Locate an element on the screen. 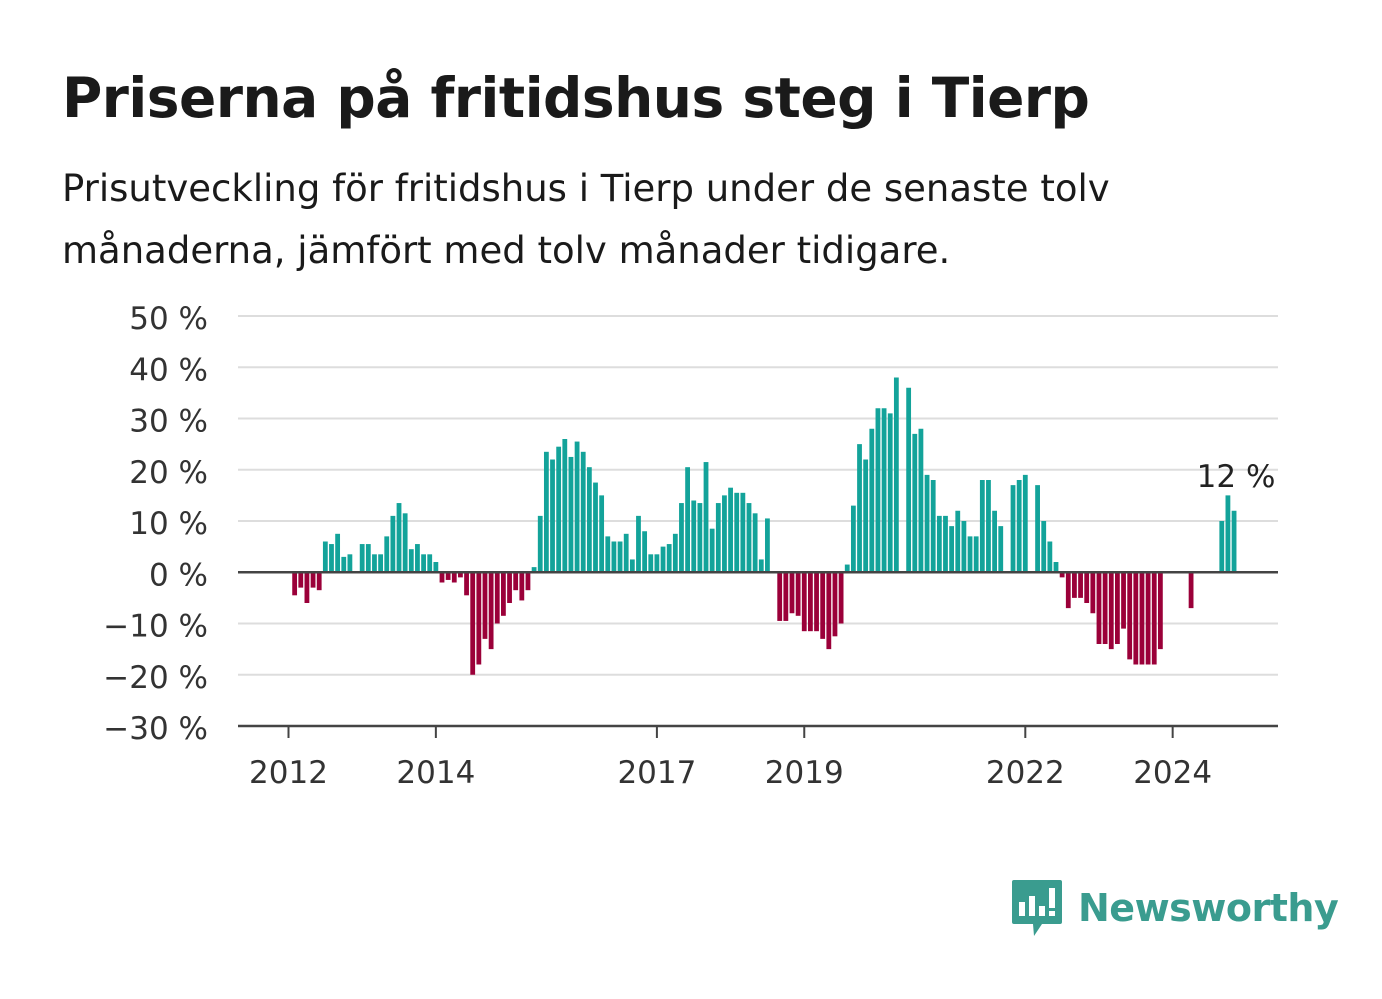 This screenshot has width=1382, height=999. x-axis-tick-labels: 2012 2014 2017 2019 2022 2024 is located at coordinates (730, 773).